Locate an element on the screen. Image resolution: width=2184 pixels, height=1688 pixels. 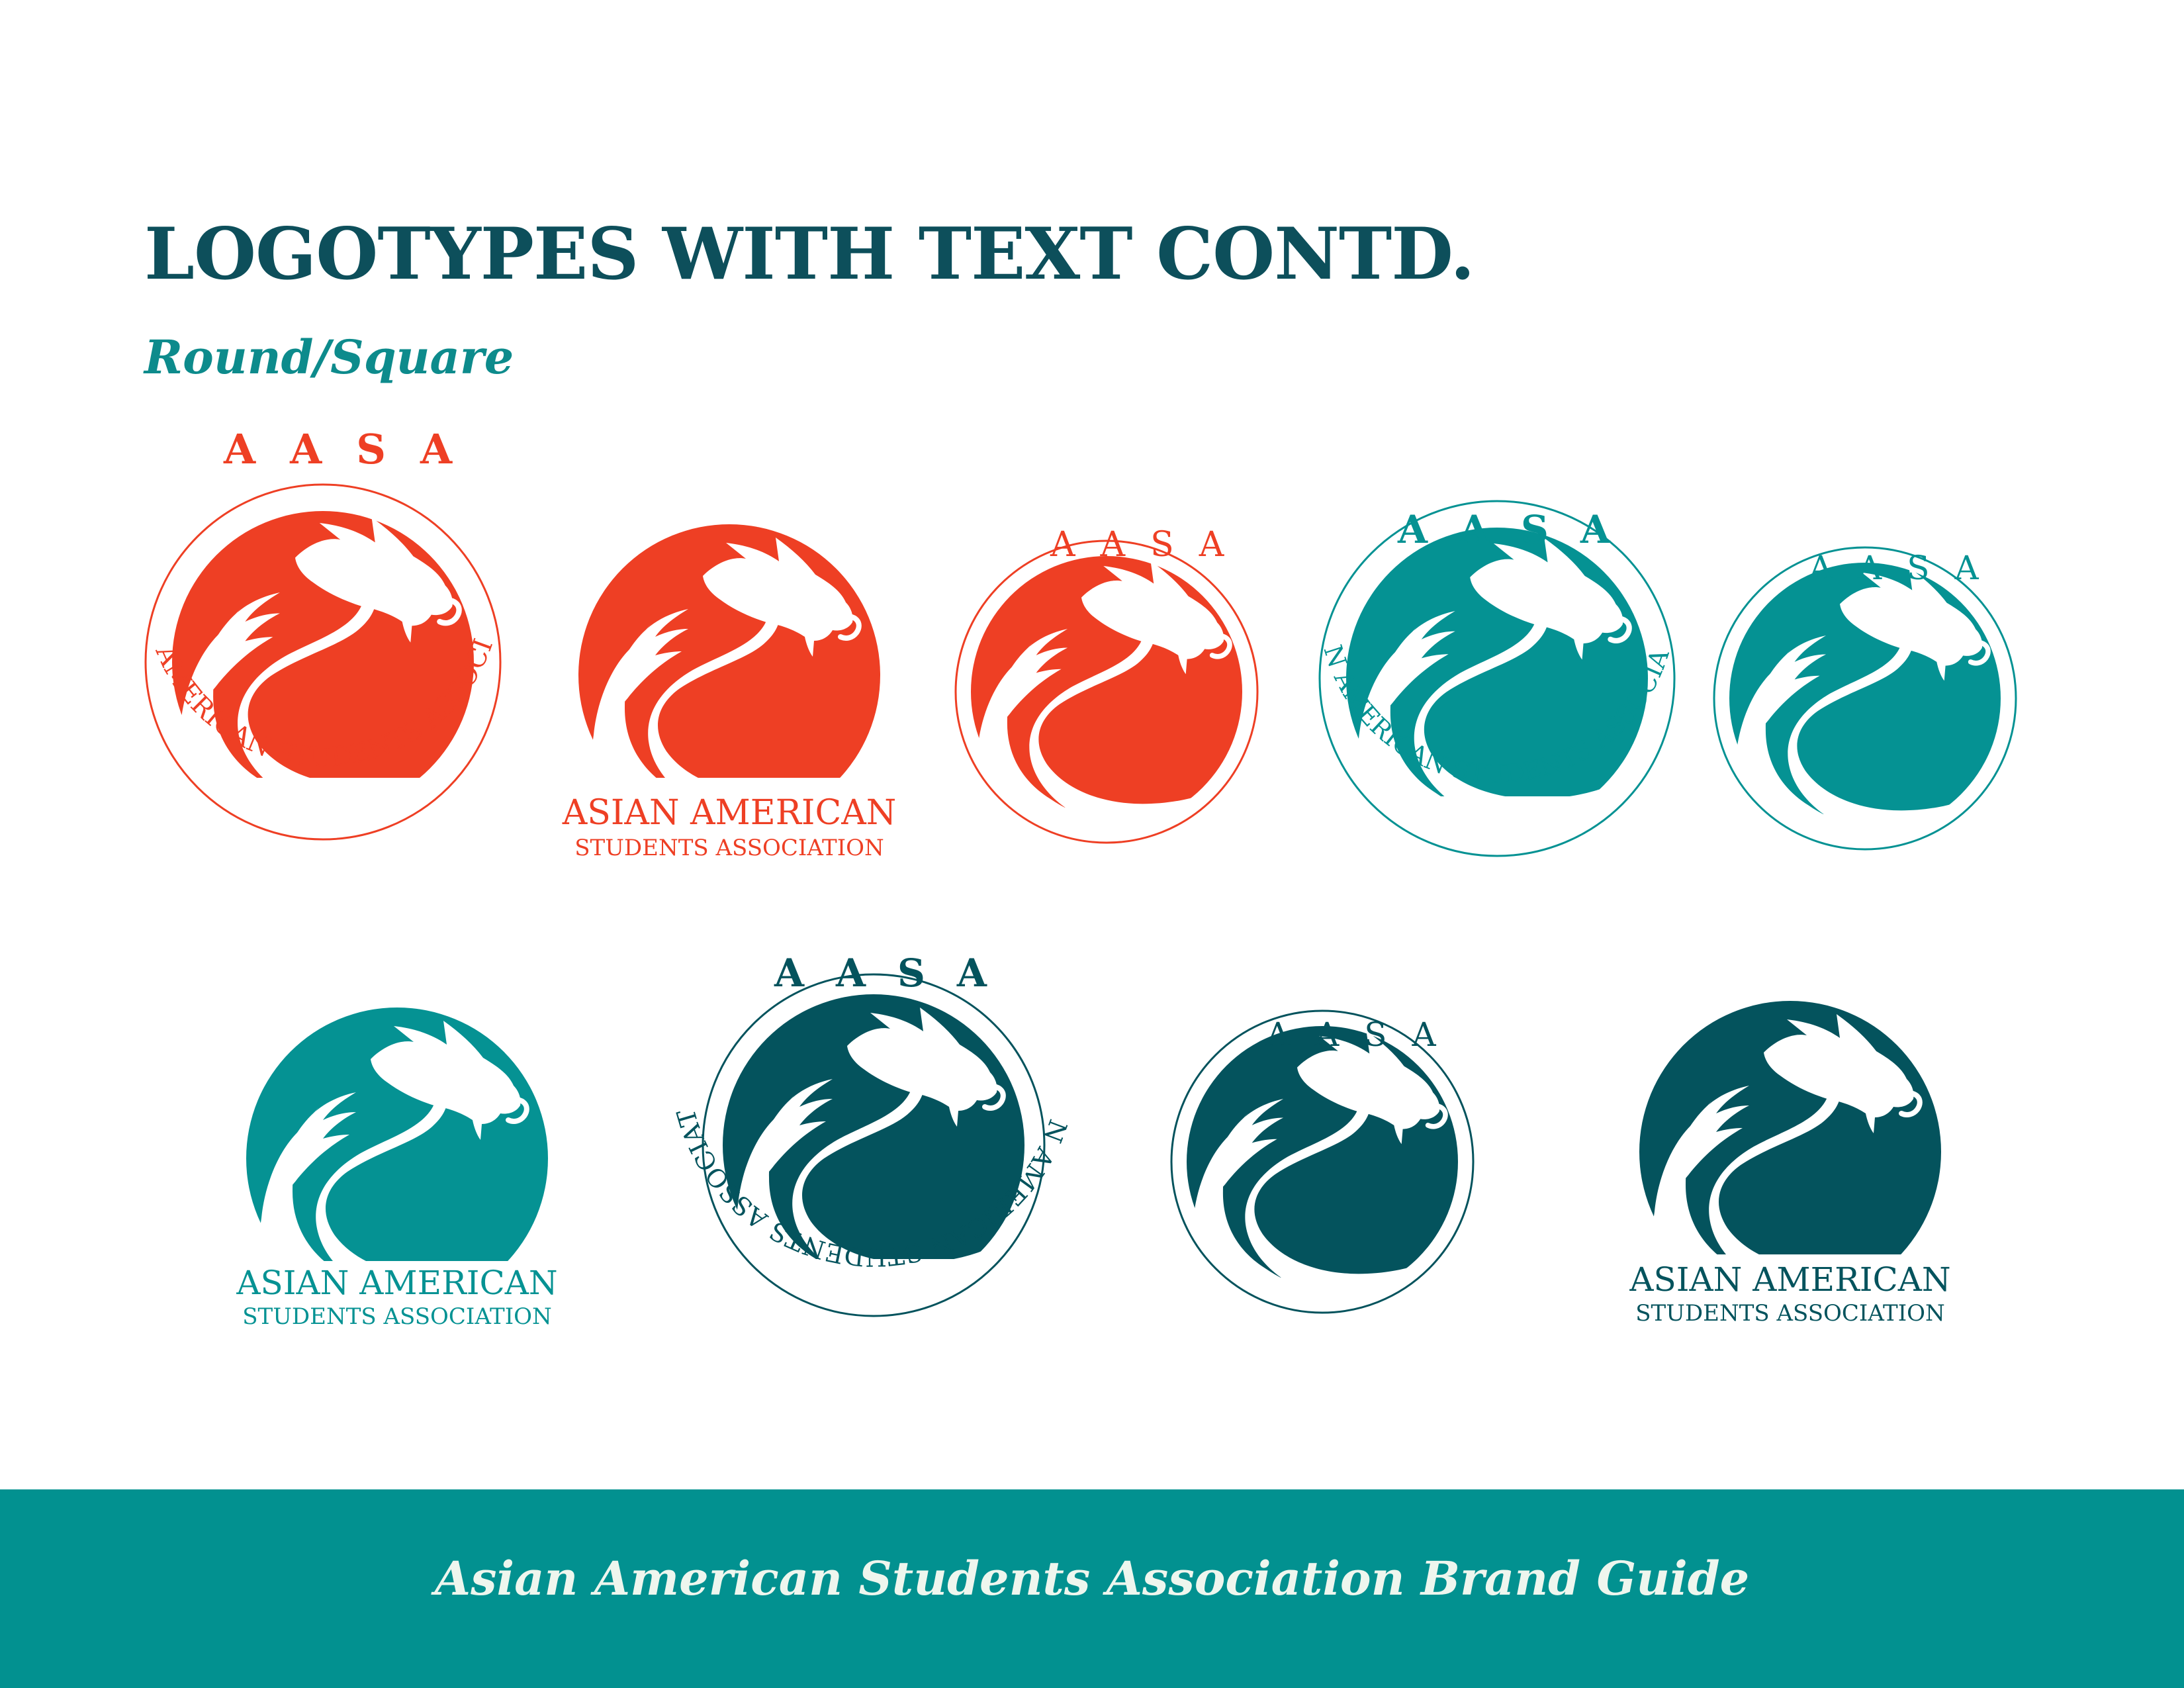
page-title: LOGOTYPES WITH TEXT CONTD. is located at coordinates (809, 254).